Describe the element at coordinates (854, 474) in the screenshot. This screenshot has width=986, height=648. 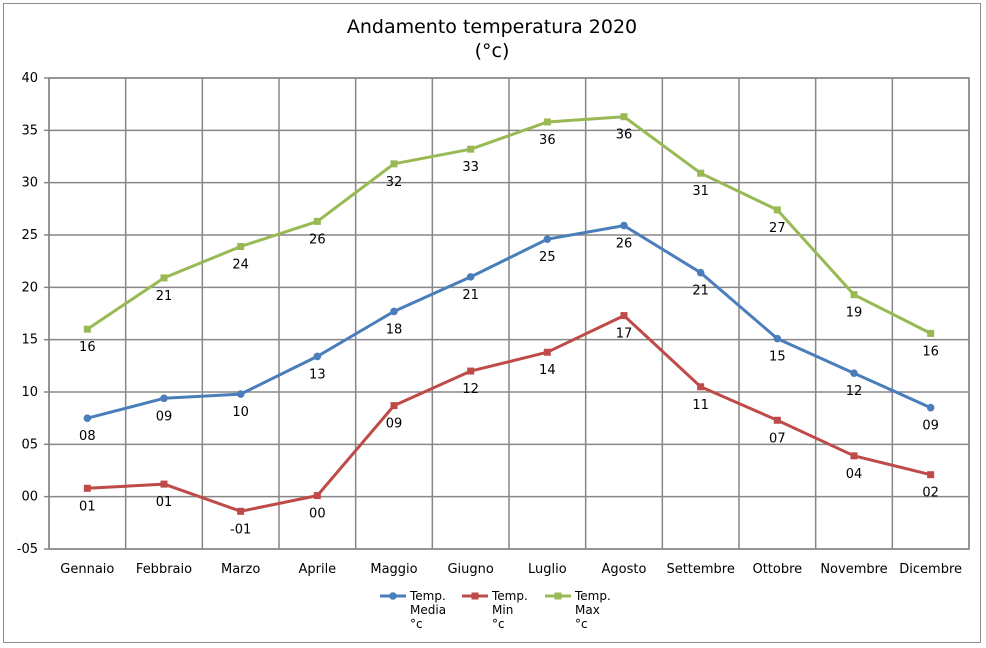
I see `data-label: 04` at that location.